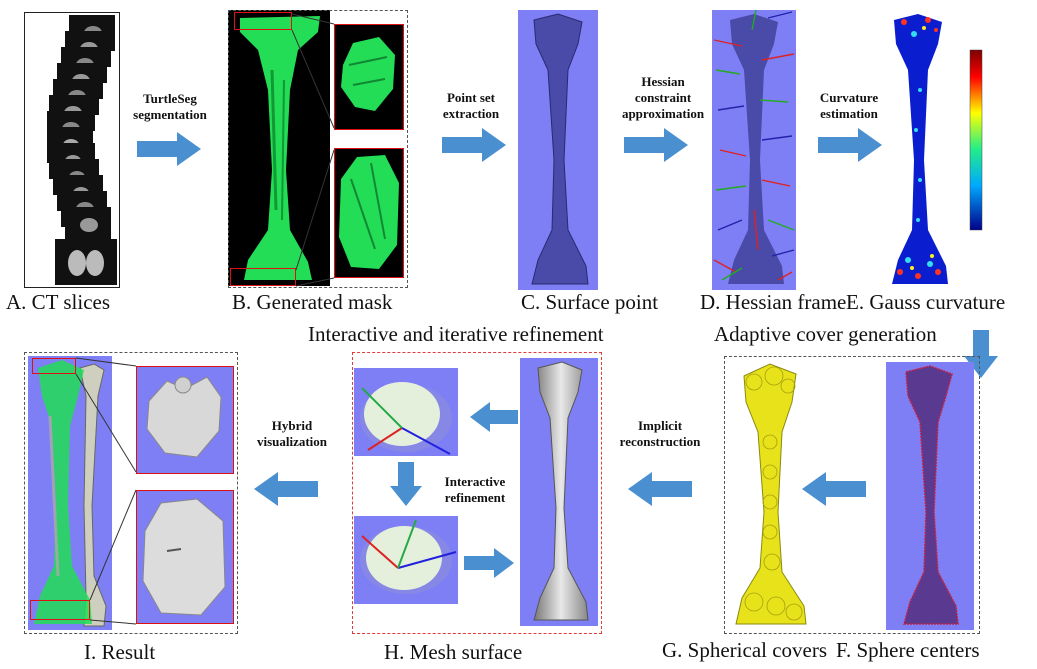 Image resolution: width=1037 pixels, height=669 pixels. I want to click on result-bone, so click(70, 493).